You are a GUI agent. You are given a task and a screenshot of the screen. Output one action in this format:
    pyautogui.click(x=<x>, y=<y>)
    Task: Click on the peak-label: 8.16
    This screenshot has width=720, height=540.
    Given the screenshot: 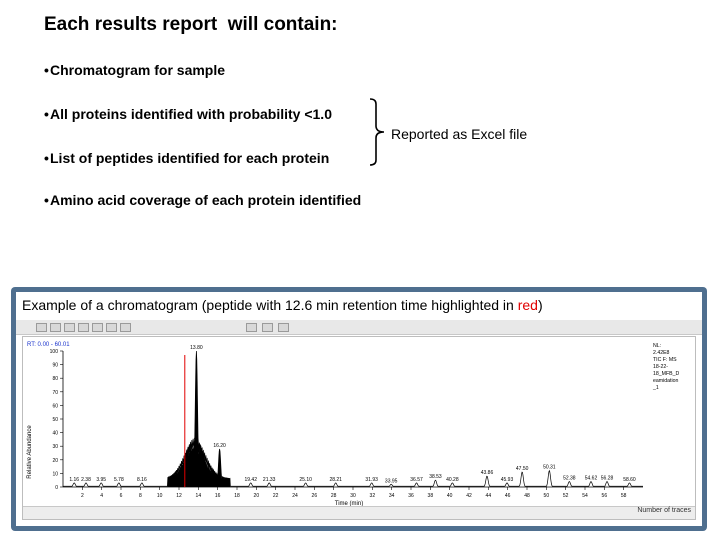 What is the action you would take?
    pyautogui.click(x=142, y=480)
    